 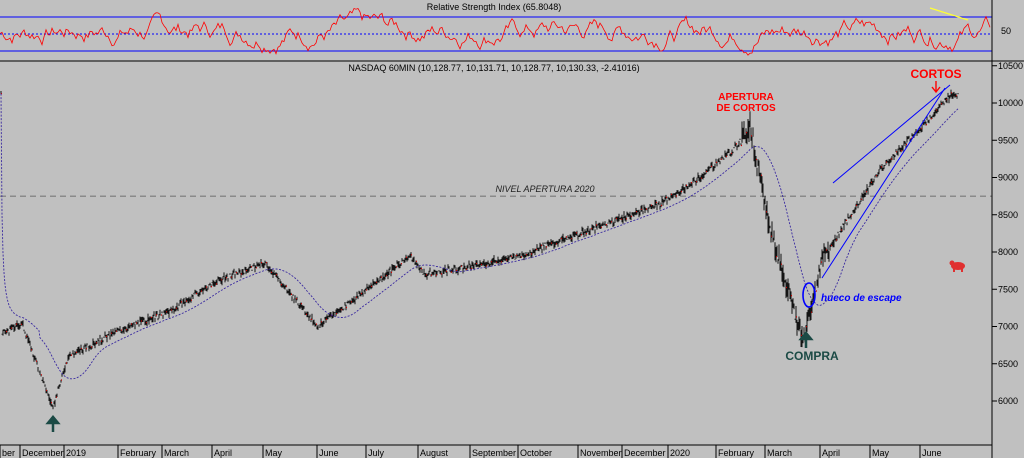 What do you see at coordinates (936, 87) in the screenshot?
I see `cortos-arrow-icon` at bounding box center [936, 87].